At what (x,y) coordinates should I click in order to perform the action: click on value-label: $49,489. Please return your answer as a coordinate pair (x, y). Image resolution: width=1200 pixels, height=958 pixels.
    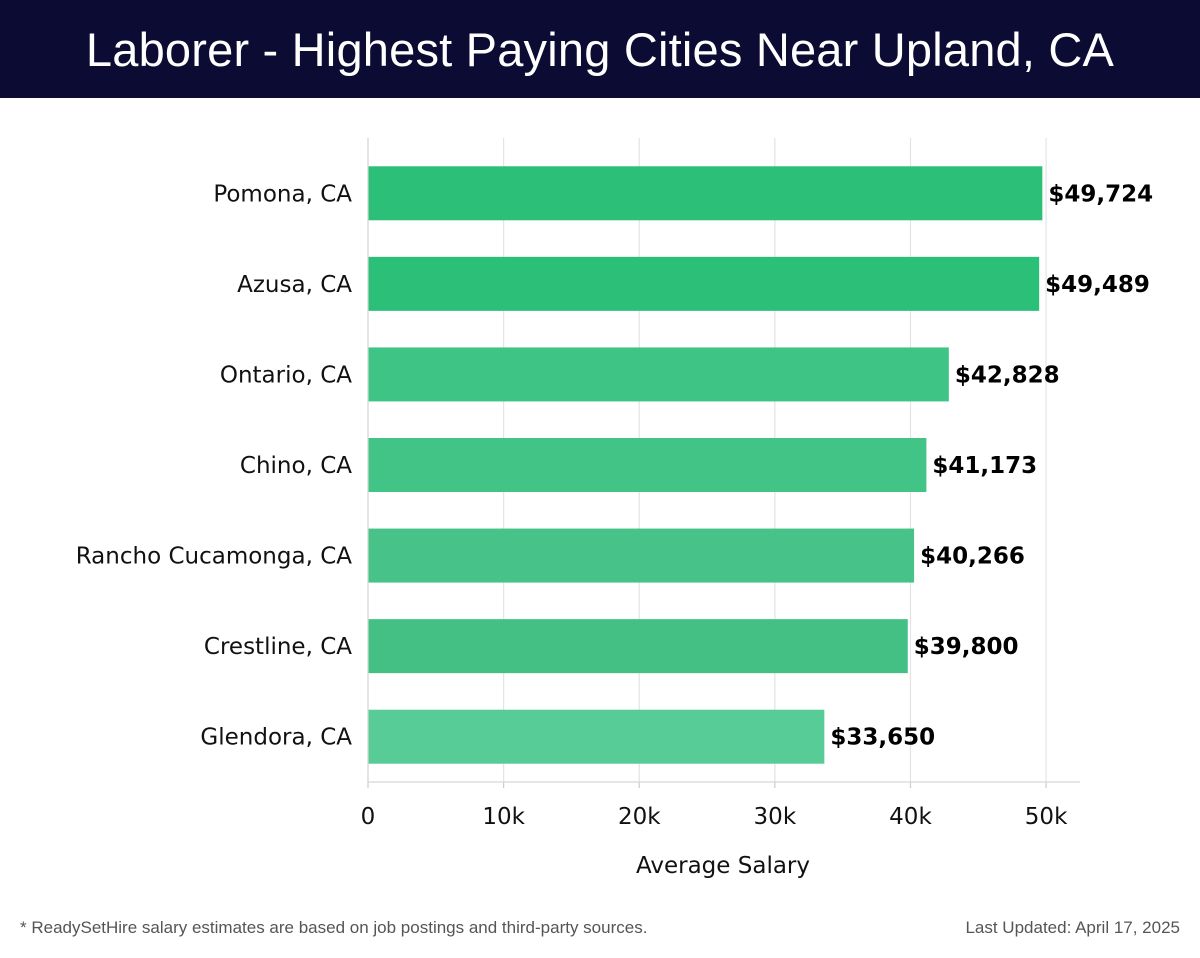
    Looking at the image, I should click on (1097, 285).